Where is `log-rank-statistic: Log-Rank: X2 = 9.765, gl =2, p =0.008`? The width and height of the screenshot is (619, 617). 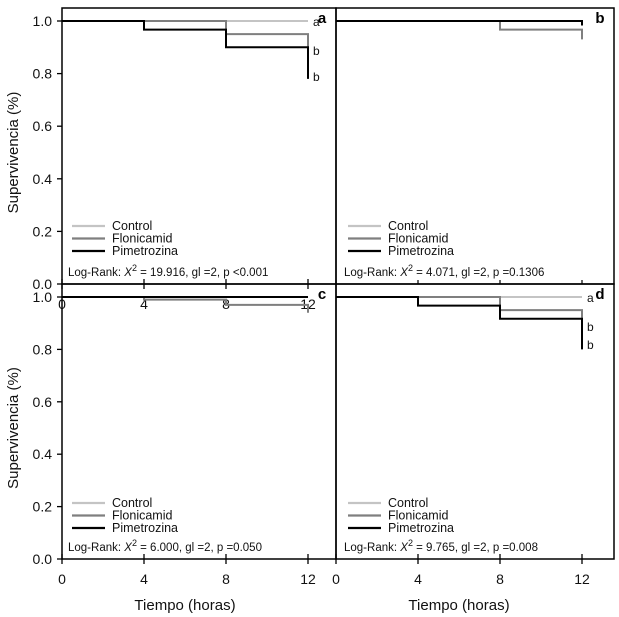 log-rank-statistic: Log-Rank: X2 = 9.765, gl =2, p =0.008 is located at coordinates (441, 546).